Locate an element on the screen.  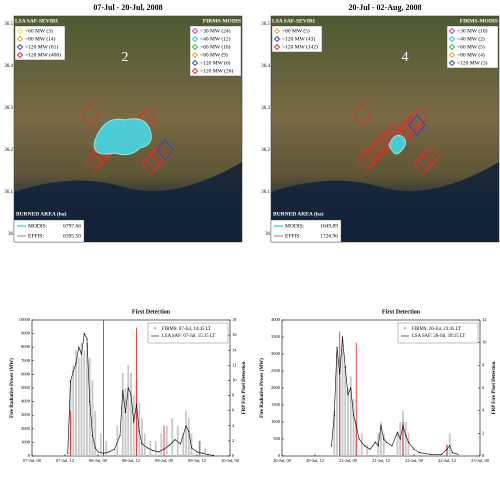
map-title: 07-Jul - 20-Jul, 2008 is located at coordinates (127, 7).